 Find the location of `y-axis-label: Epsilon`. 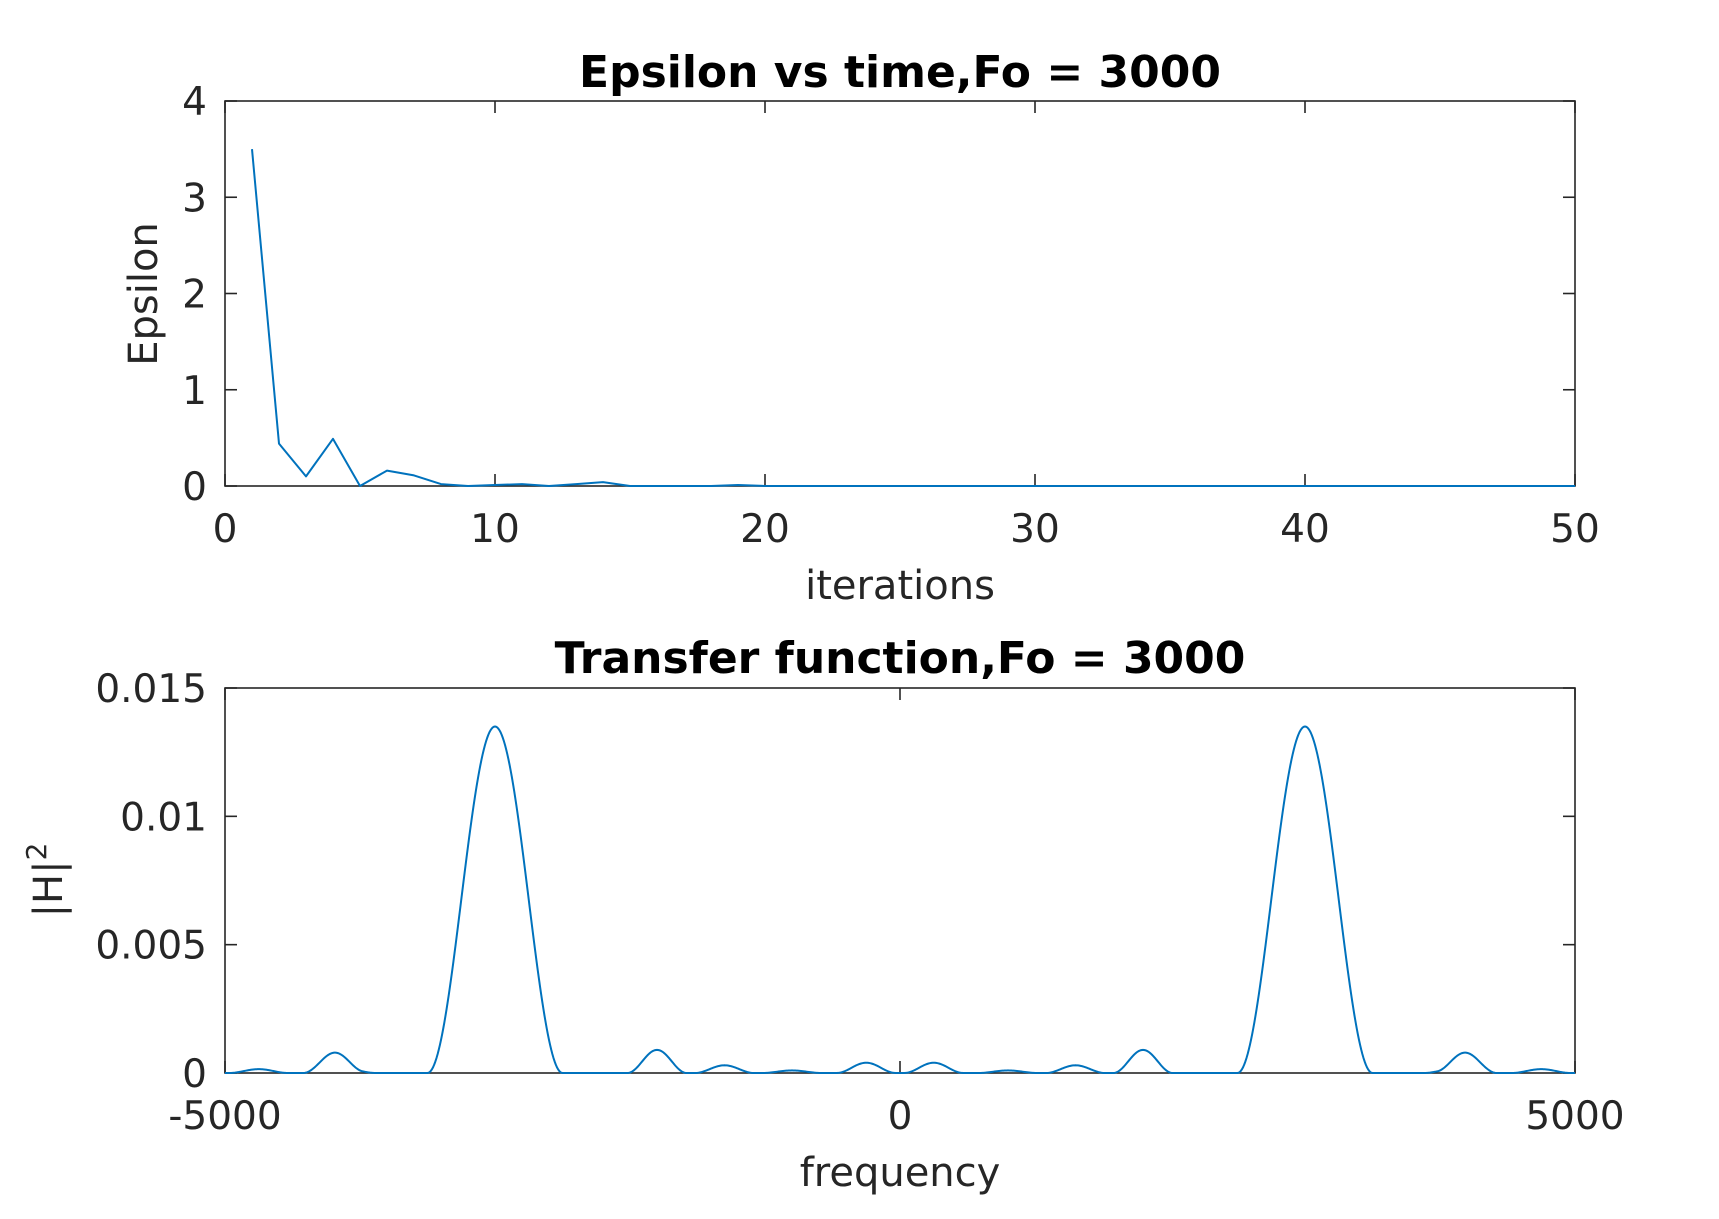

y-axis-label: Epsilon is located at coordinates (144, 294).